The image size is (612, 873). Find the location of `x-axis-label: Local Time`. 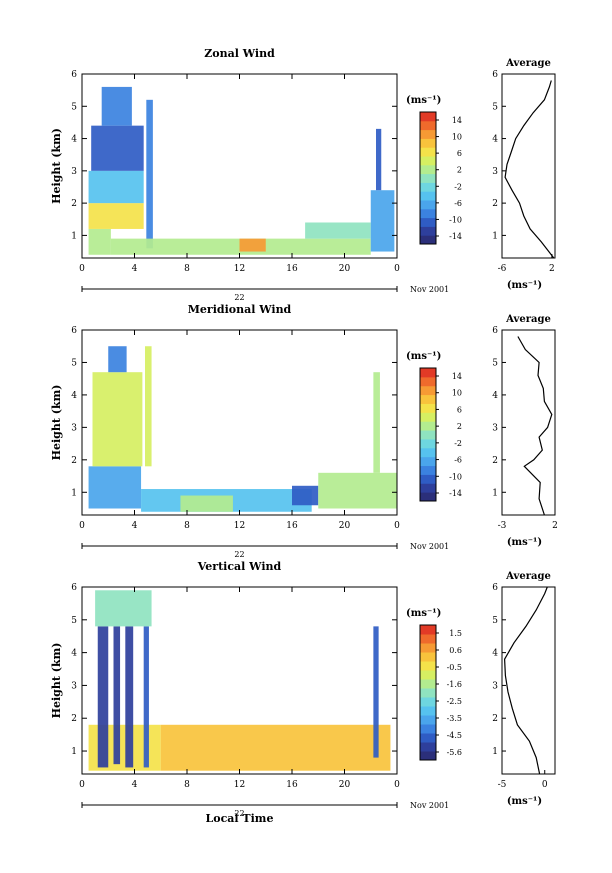

x-axis-label: Local Time is located at coordinates (240, 818).